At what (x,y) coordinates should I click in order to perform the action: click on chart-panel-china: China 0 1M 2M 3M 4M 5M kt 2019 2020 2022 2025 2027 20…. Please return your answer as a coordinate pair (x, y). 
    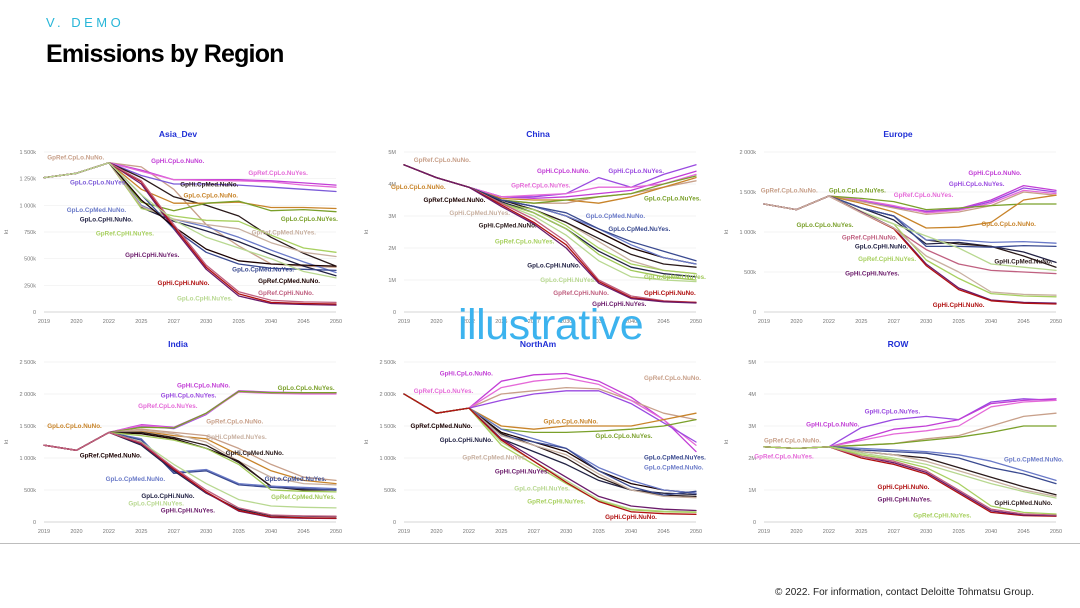
    Looking at the image, I should click on (538, 226).